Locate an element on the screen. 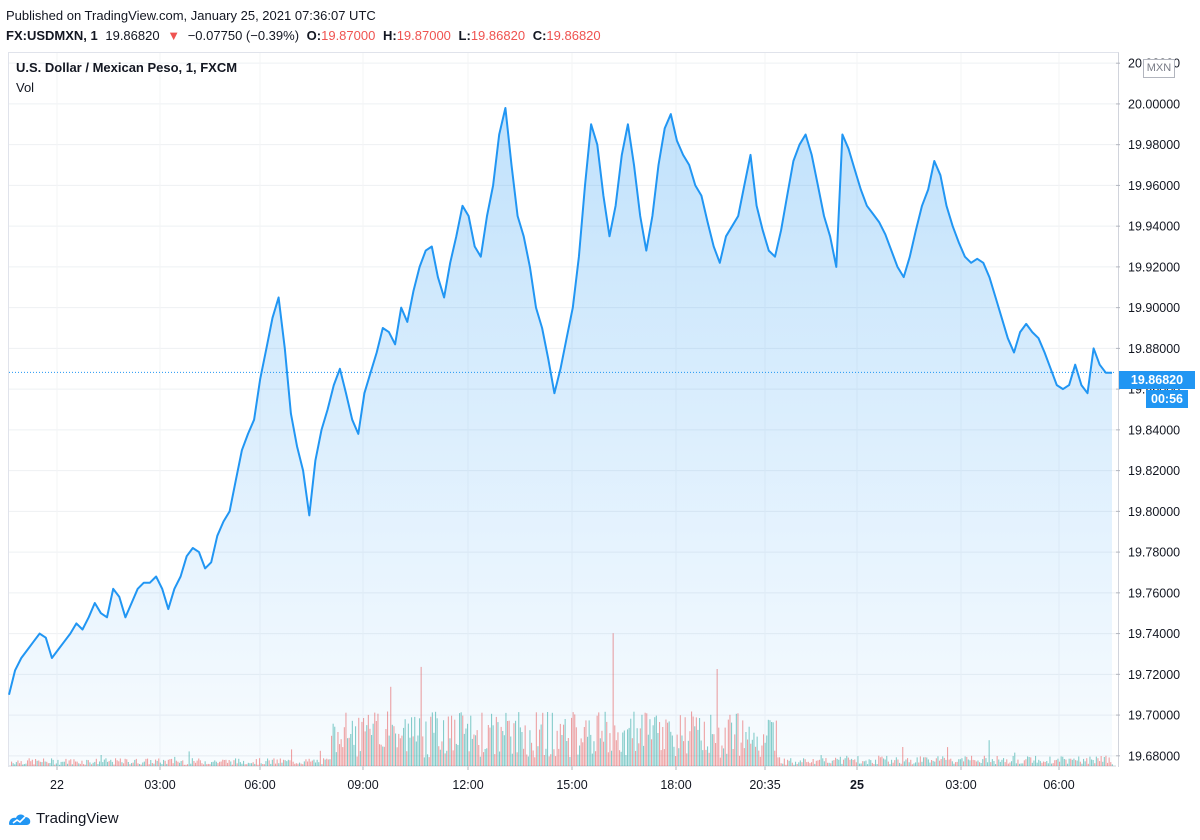 The image size is (1200, 840). last-price: 19.86820 is located at coordinates (132, 35).